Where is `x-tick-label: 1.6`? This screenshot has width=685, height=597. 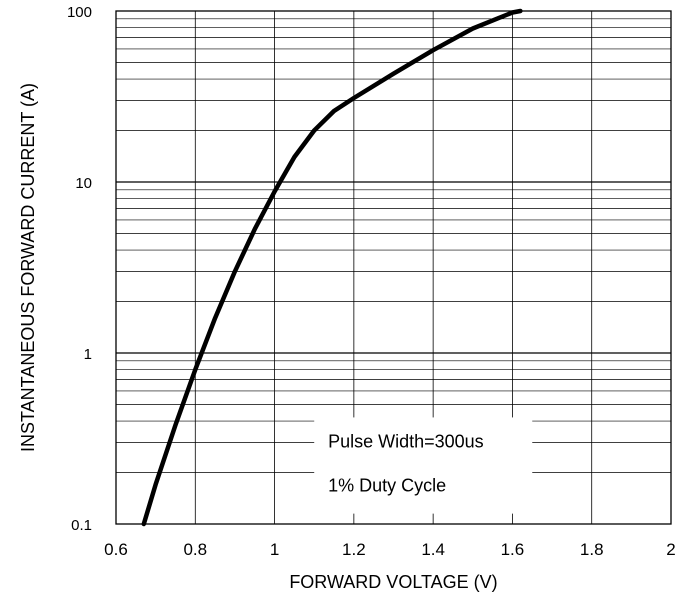
x-tick-label: 1.6 is located at coordinates (513, 549).